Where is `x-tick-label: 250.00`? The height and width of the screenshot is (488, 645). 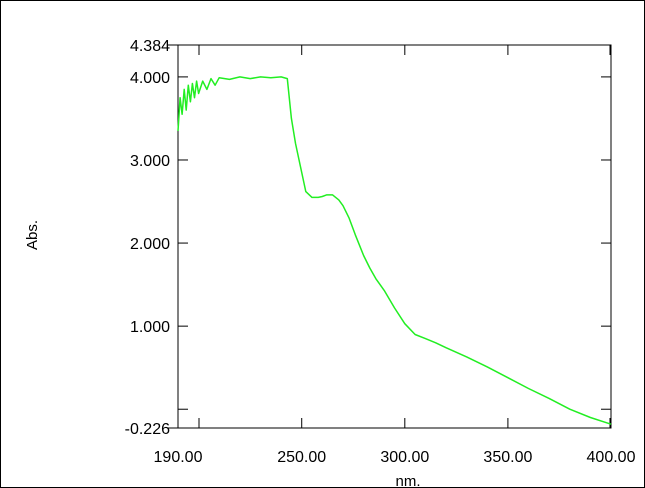
x-tick-label: 250.00 is located at coordinates (301, 457).